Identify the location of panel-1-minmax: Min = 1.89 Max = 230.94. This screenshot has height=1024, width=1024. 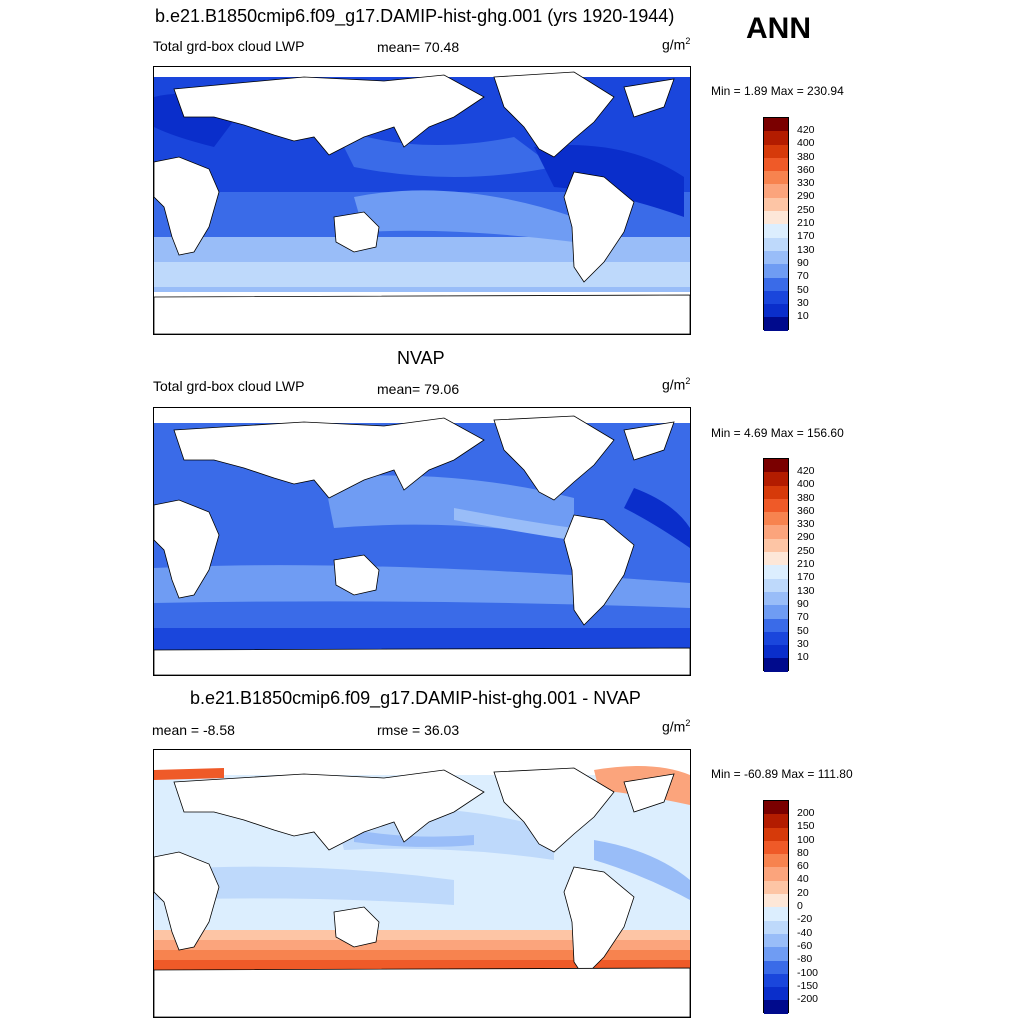
(777, 91).